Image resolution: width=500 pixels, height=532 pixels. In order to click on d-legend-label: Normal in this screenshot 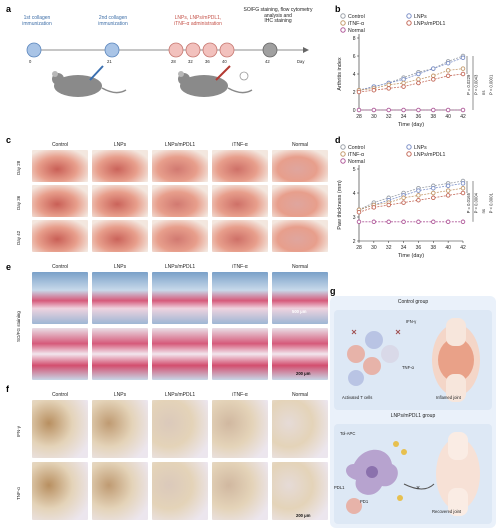, I will do `click(356, 162)`.